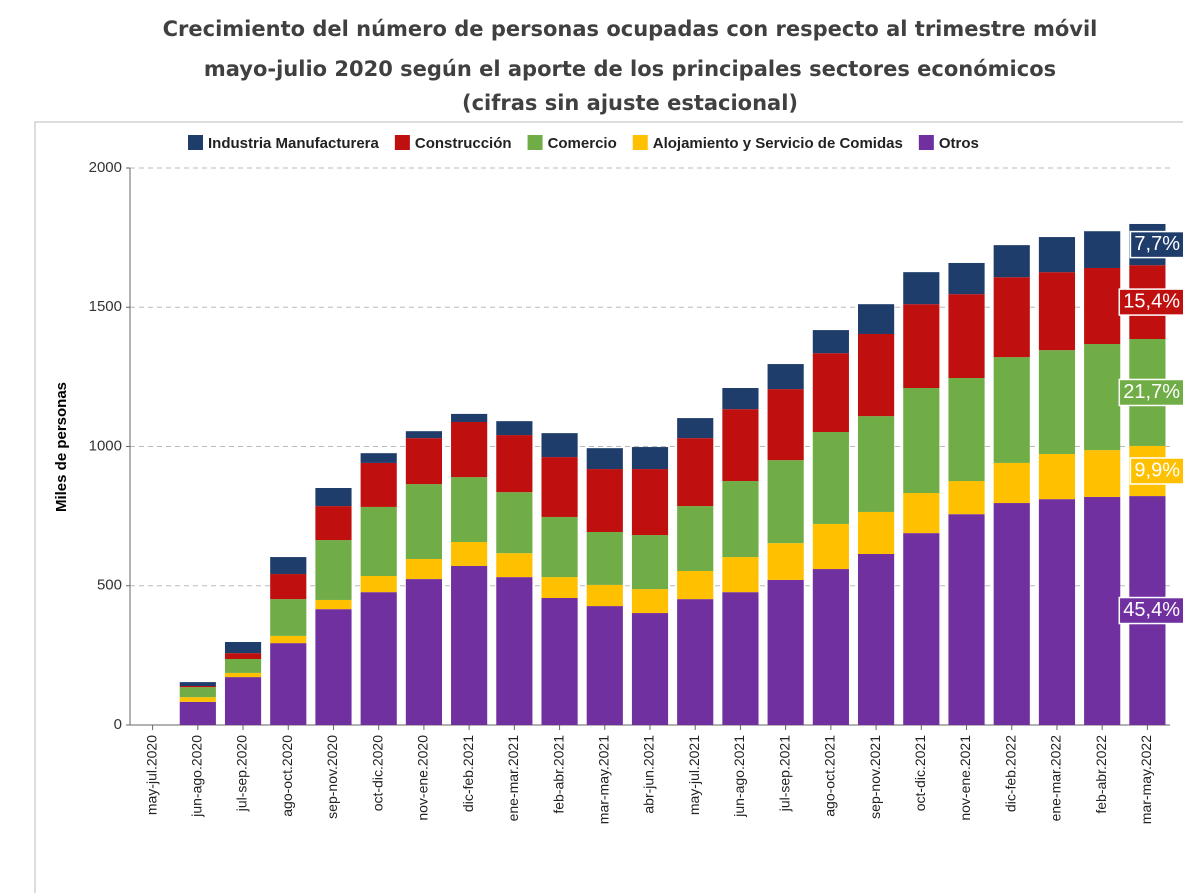  What do you see at coordinates (468, 773) in the screenshot?
I see `x-tick-label: dic-feb.2021` at bounding box center [468, 773].